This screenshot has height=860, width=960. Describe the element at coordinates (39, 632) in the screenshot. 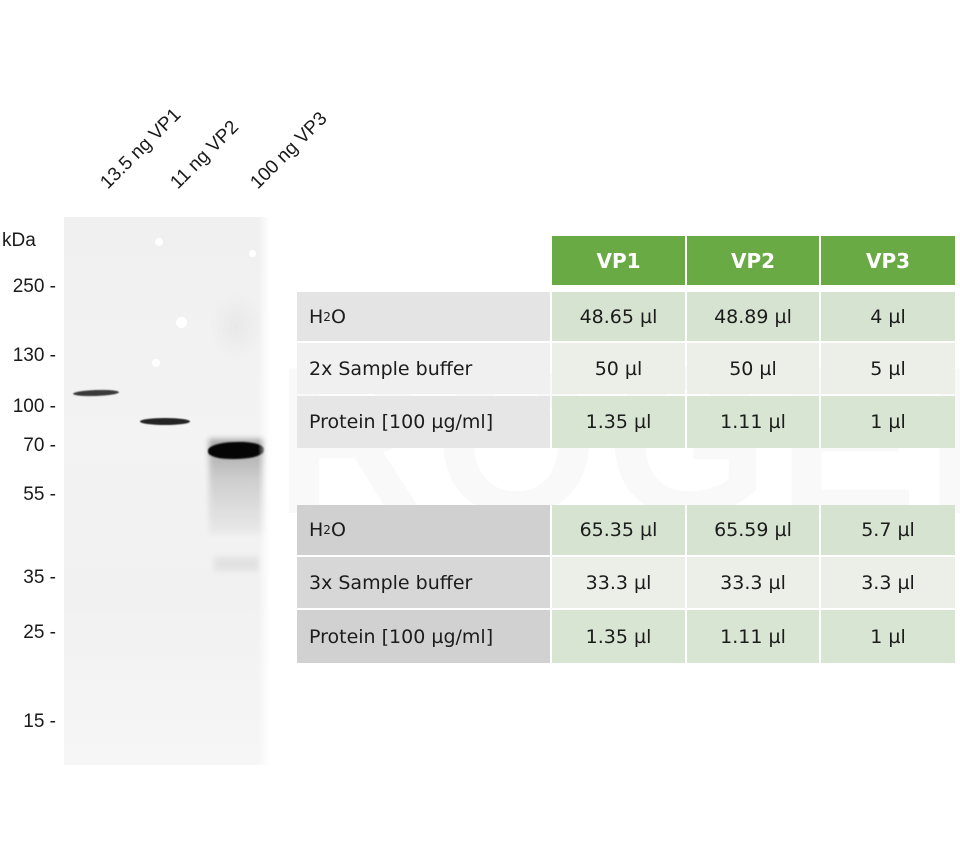

I see `marker-25: 25 -` at that location.